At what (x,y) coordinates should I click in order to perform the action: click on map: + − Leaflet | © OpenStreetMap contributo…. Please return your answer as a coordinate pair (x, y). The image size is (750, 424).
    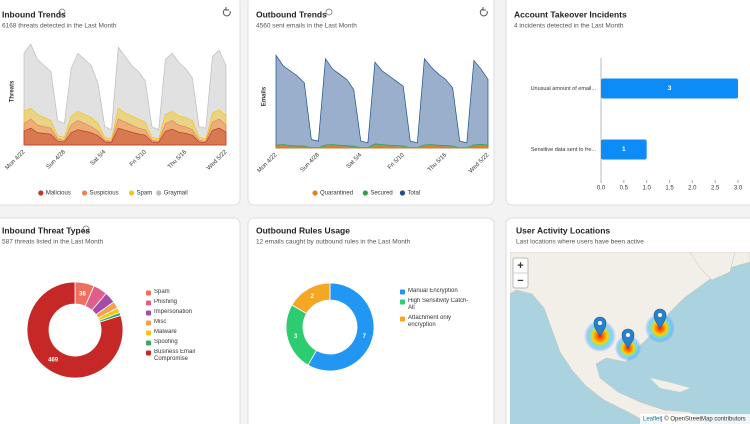
    Looking at the image, I should click on (630, 338).